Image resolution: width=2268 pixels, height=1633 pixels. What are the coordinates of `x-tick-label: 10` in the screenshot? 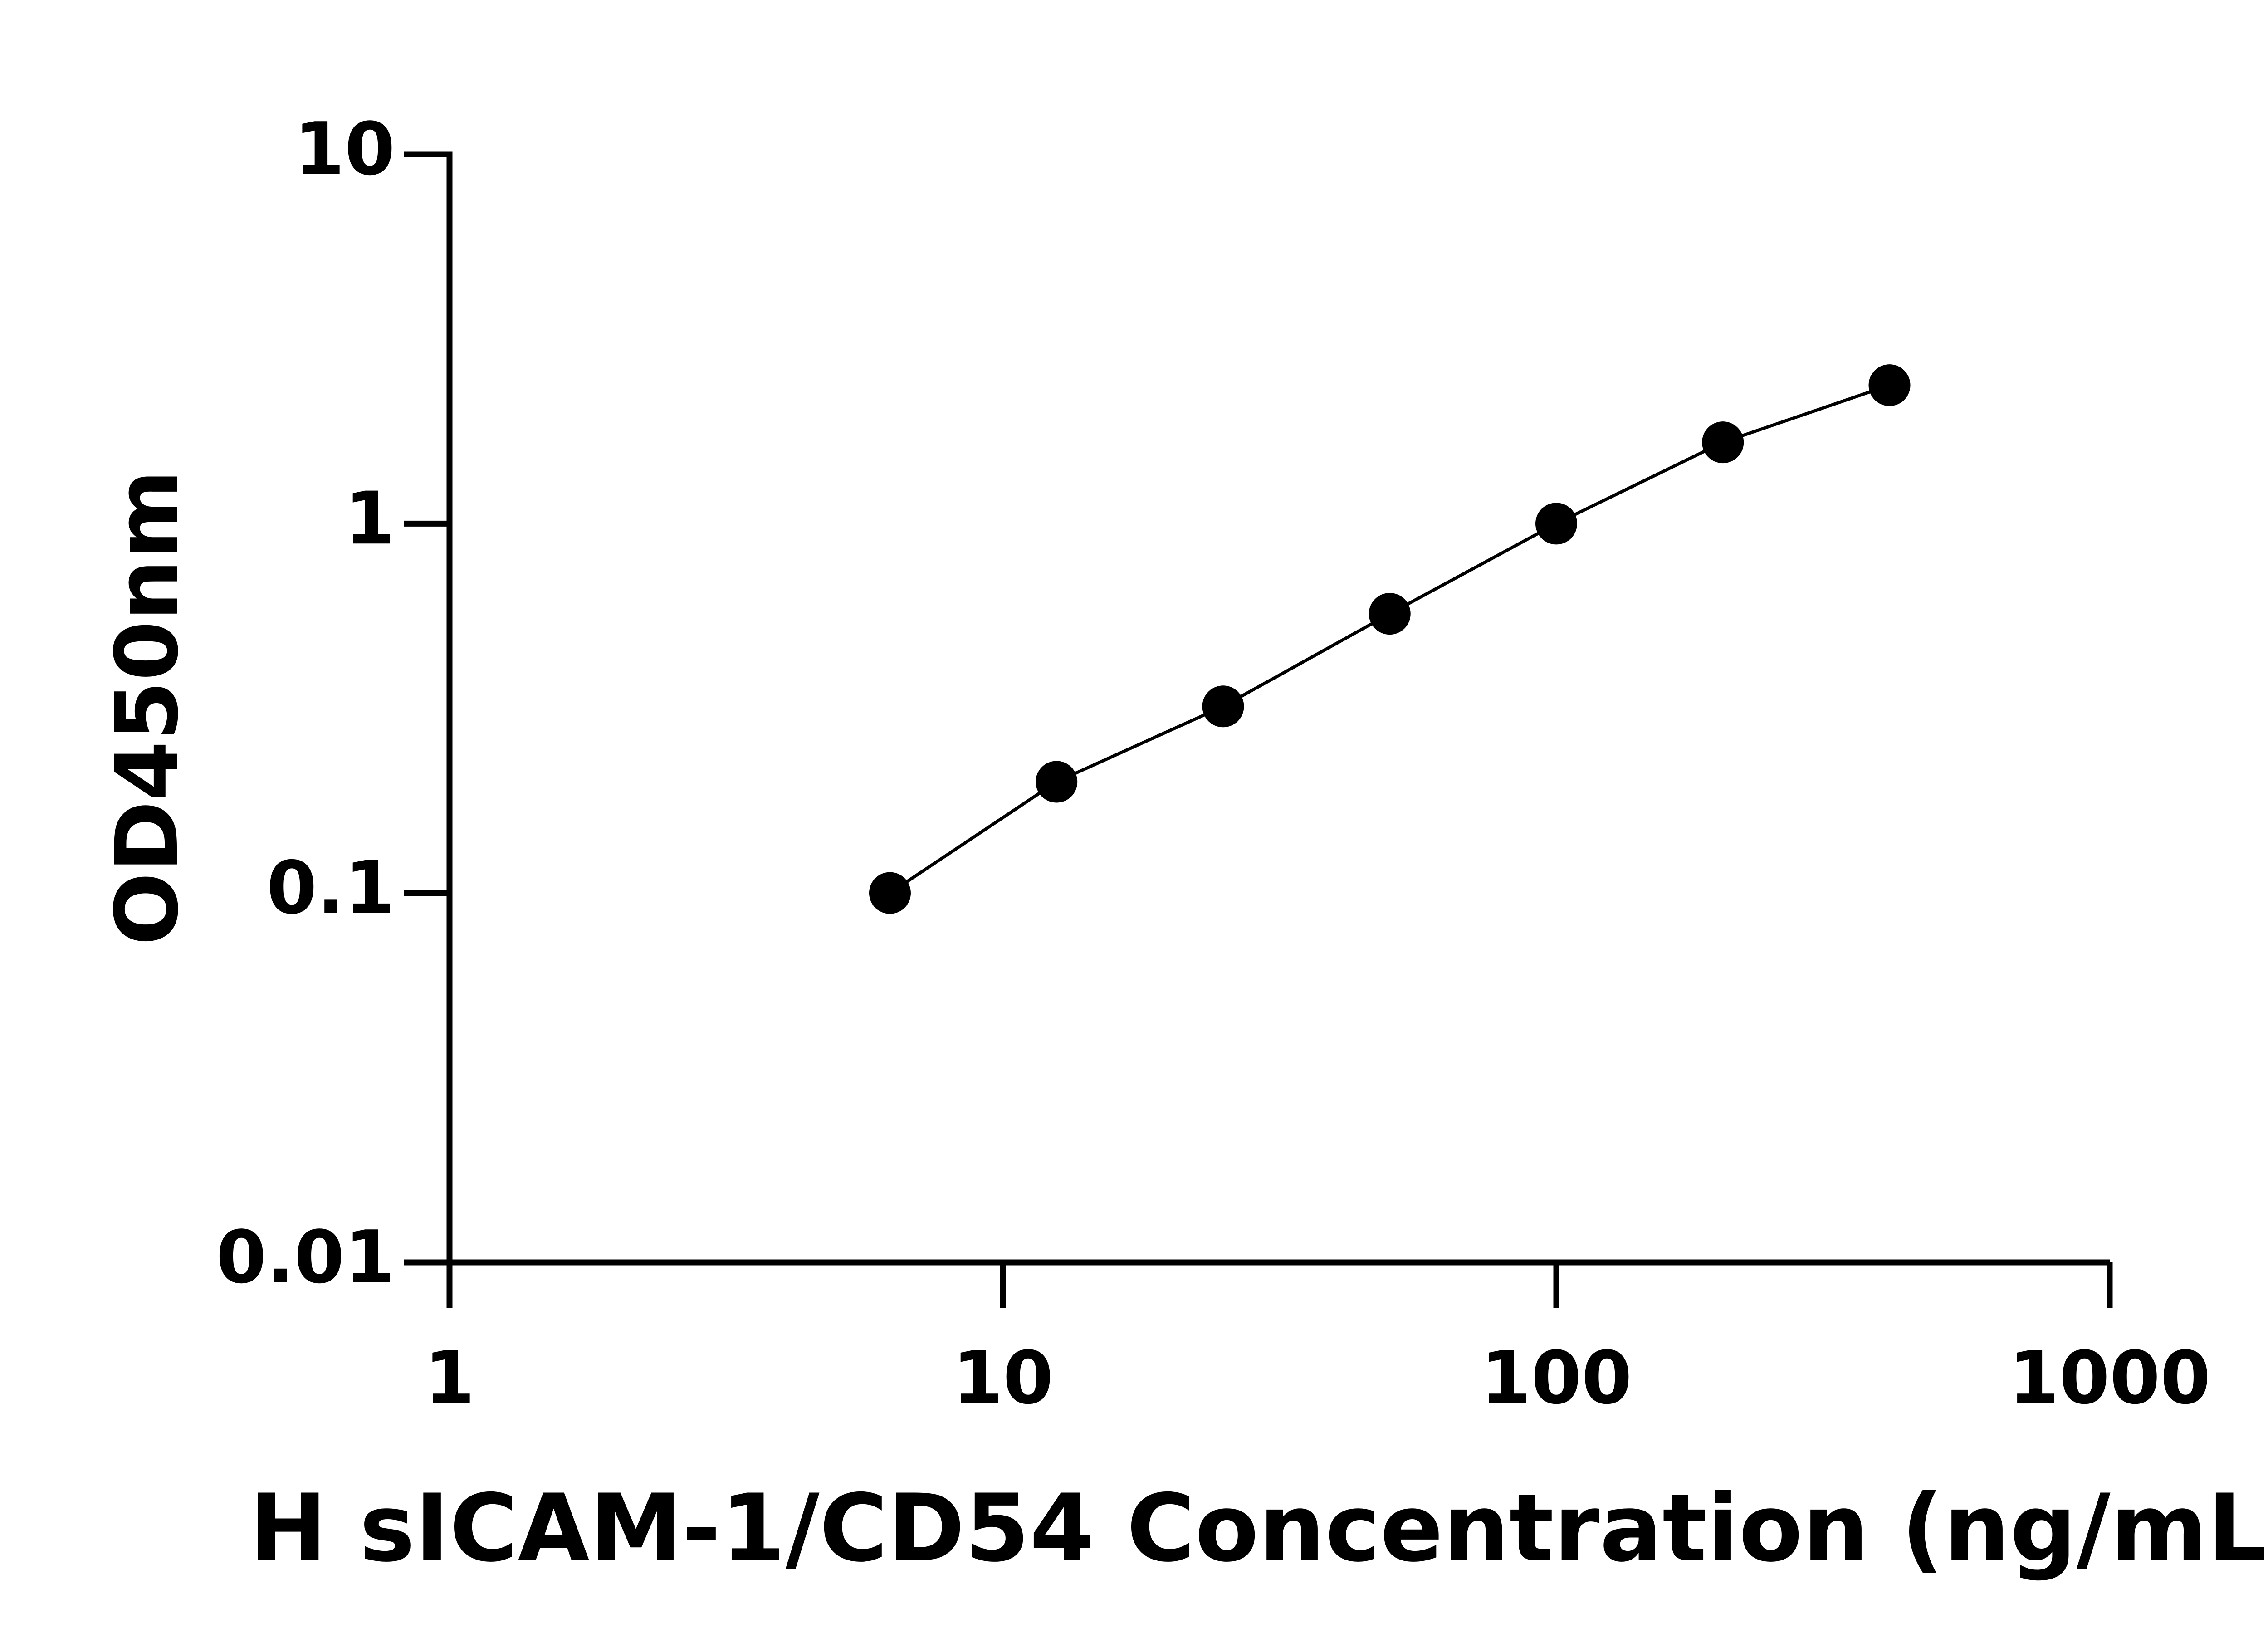 It's located at (1004, 1377).